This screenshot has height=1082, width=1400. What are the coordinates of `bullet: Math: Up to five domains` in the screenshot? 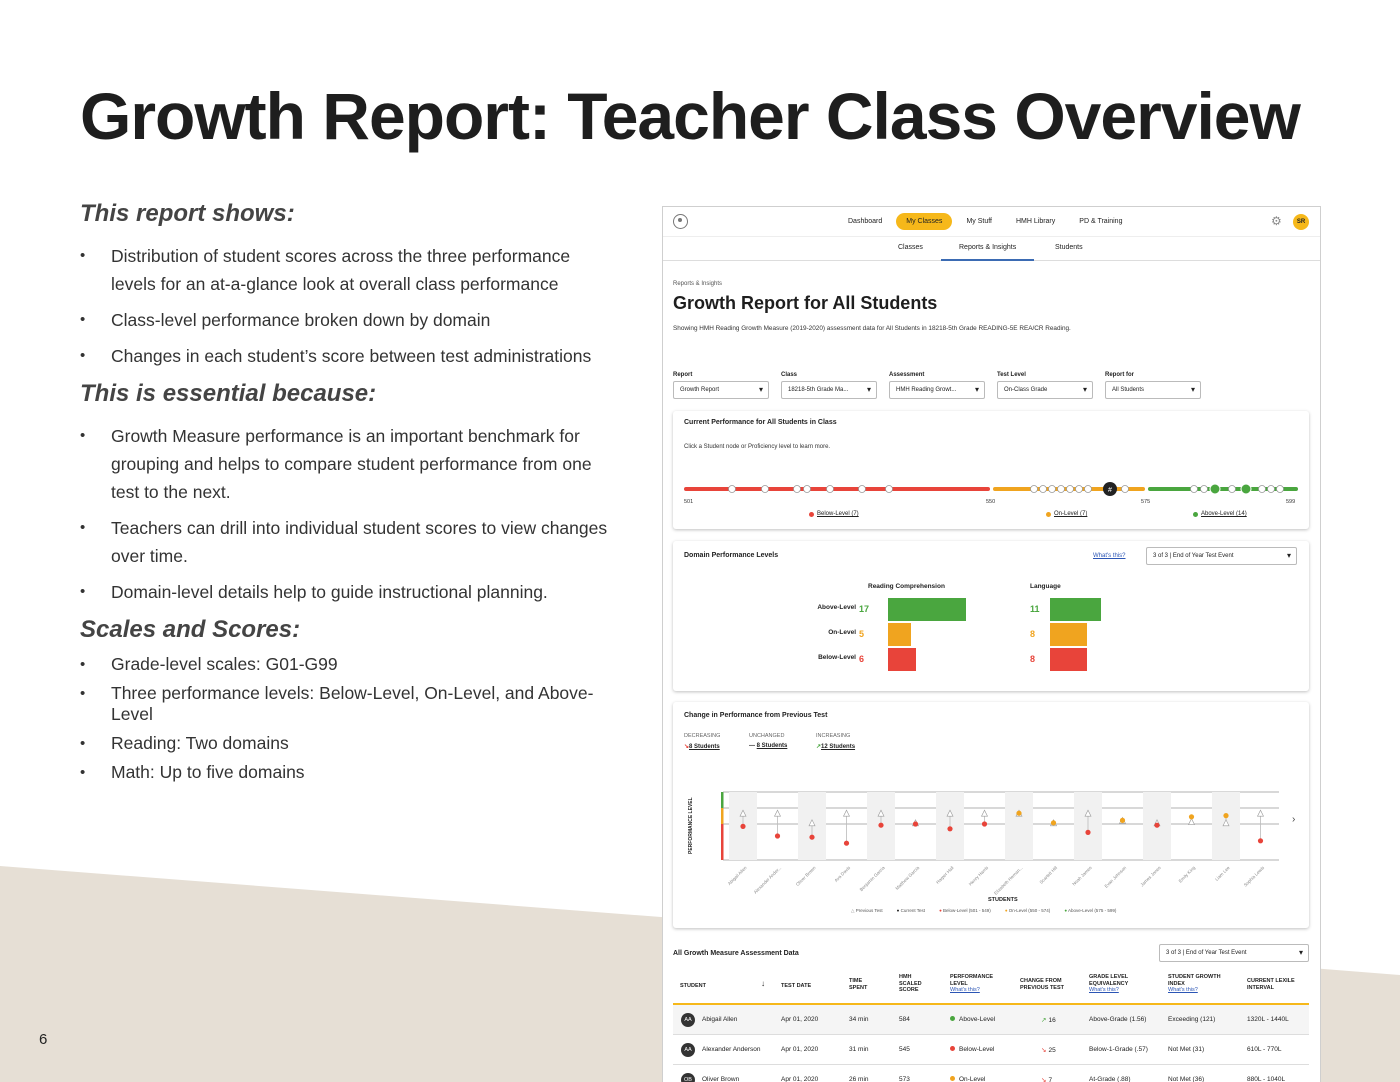 It's located at (345, 772).